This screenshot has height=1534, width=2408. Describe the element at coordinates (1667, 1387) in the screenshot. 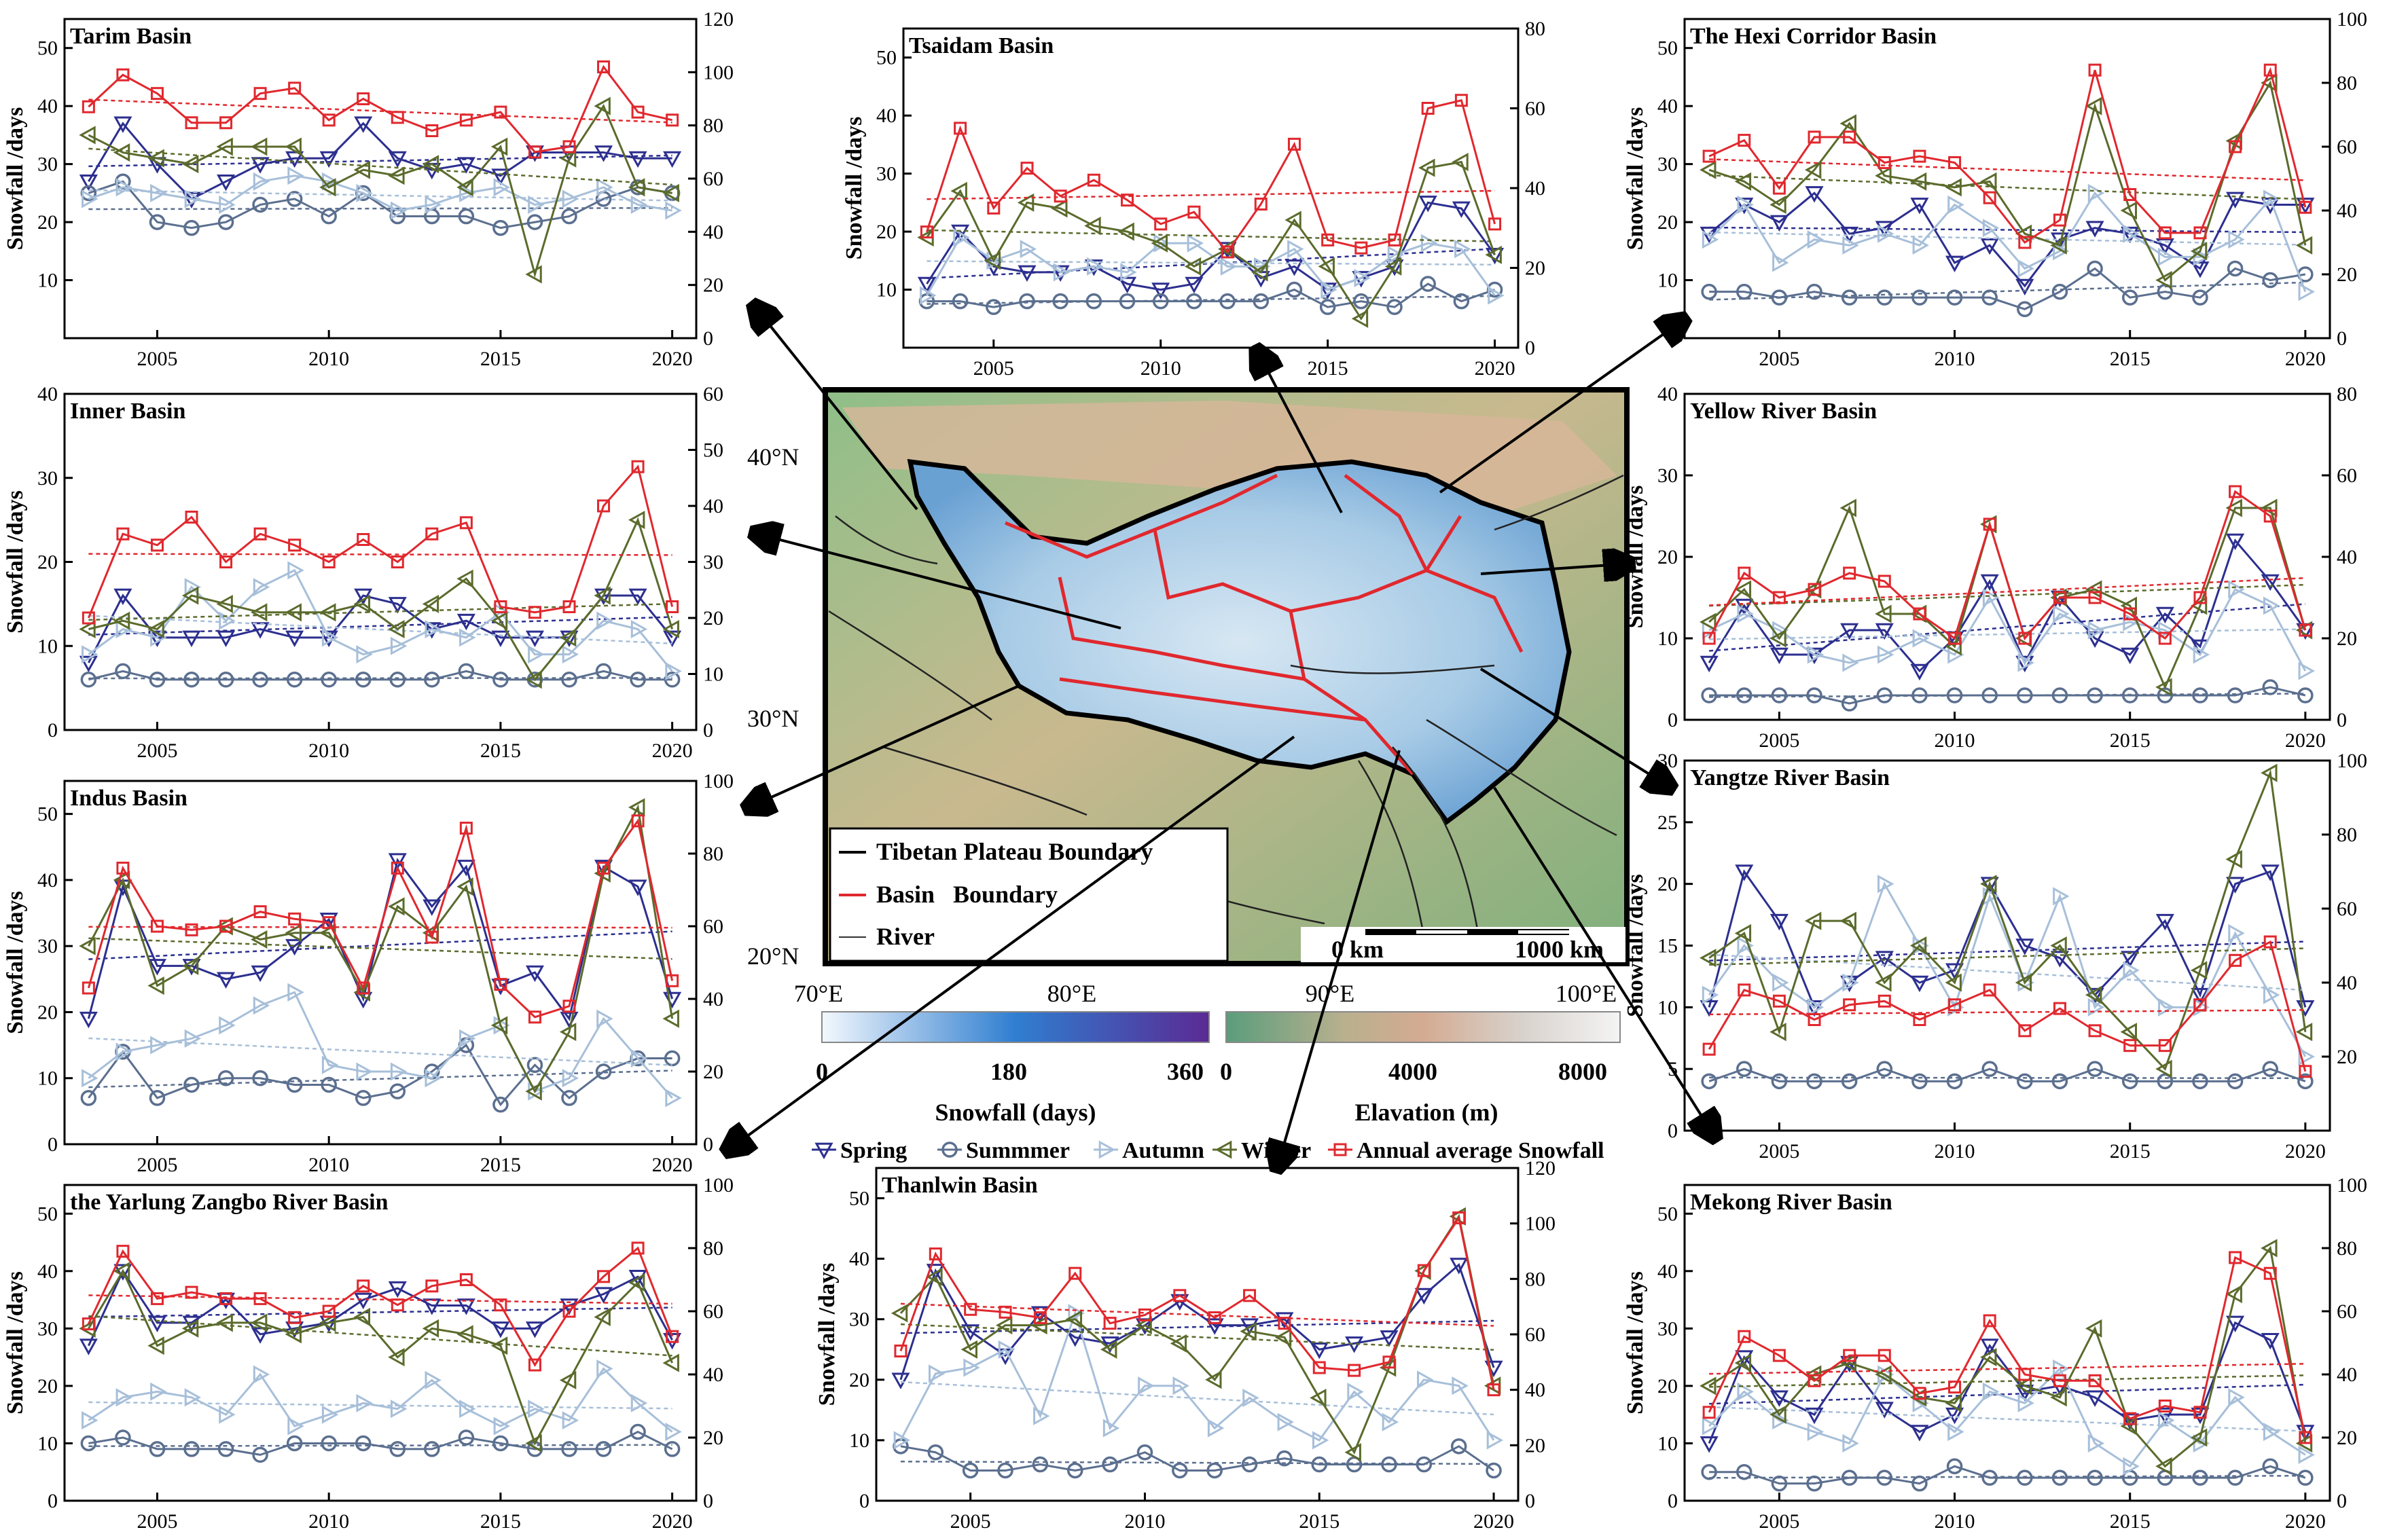

I see `y-tick-label: 20` at that location.